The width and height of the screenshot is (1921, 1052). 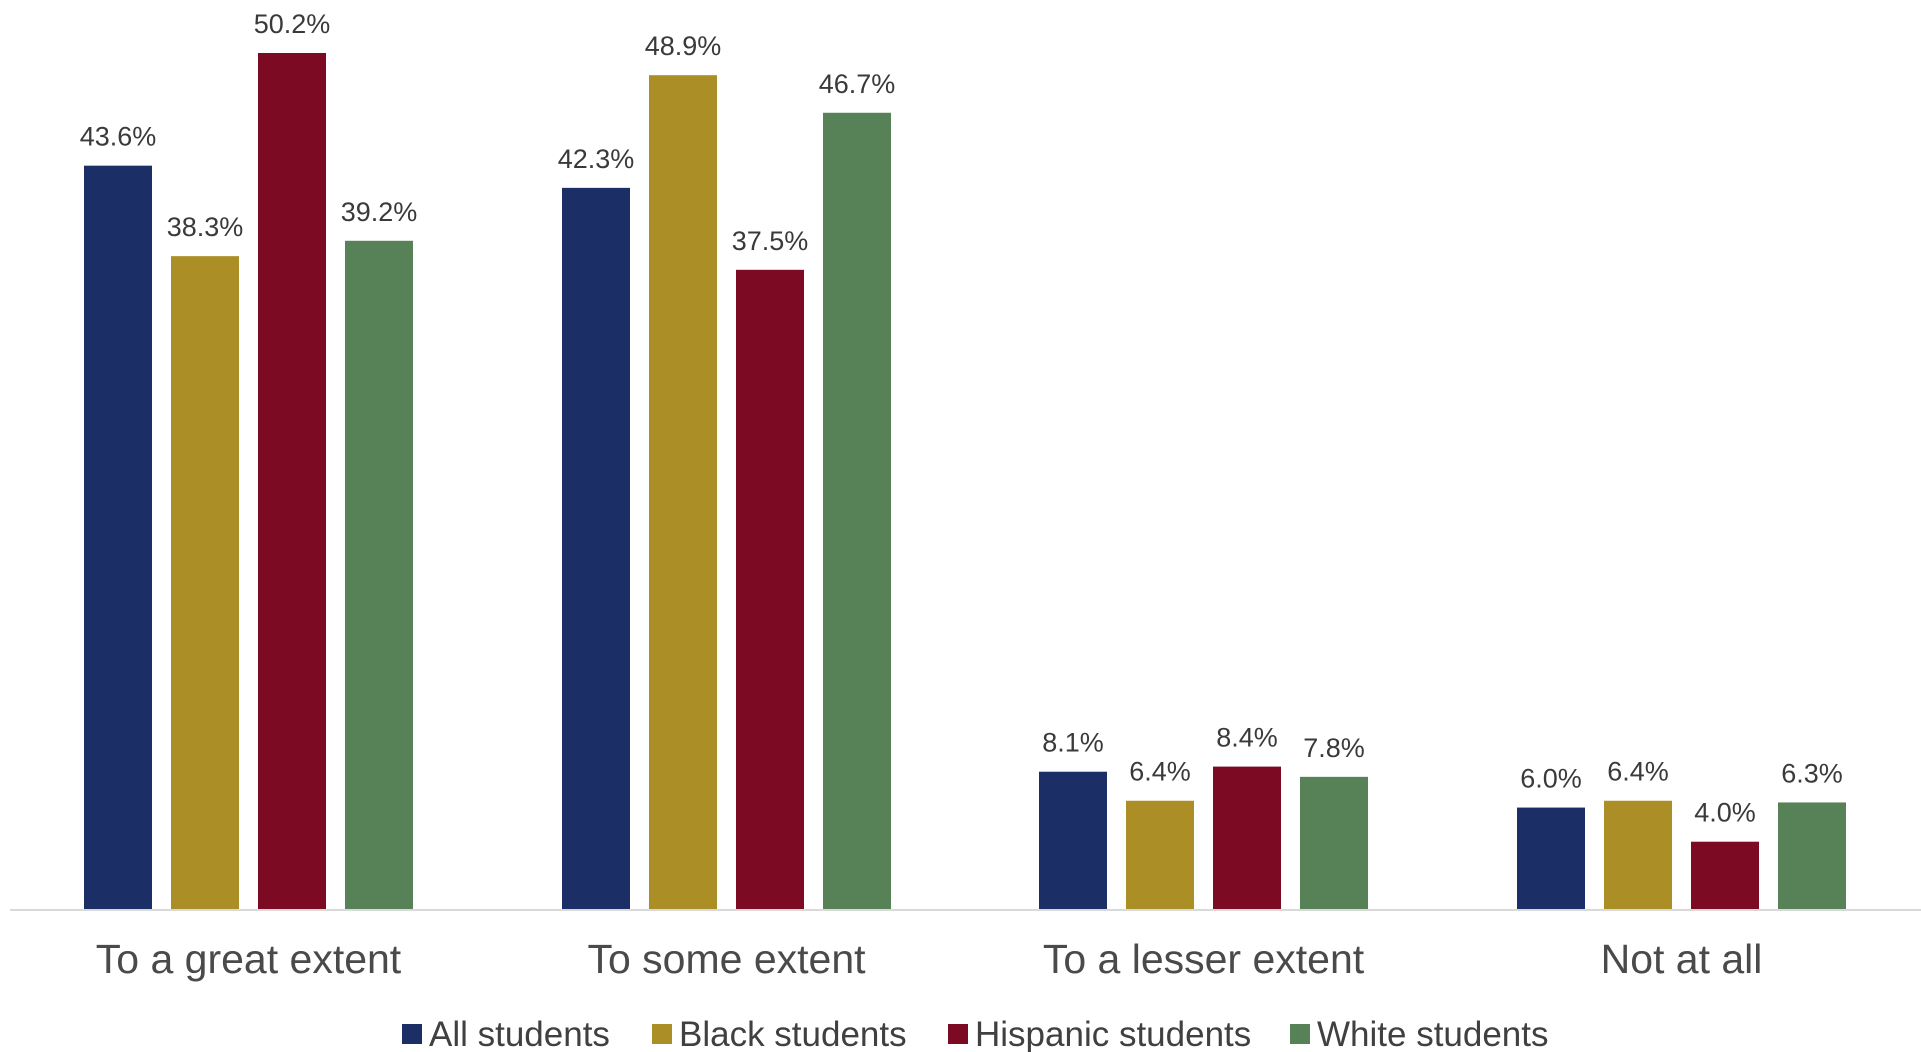 I want to click on value-label-not-at-all-hispanic-students: 4.0%, so click(x=1725, y=813).